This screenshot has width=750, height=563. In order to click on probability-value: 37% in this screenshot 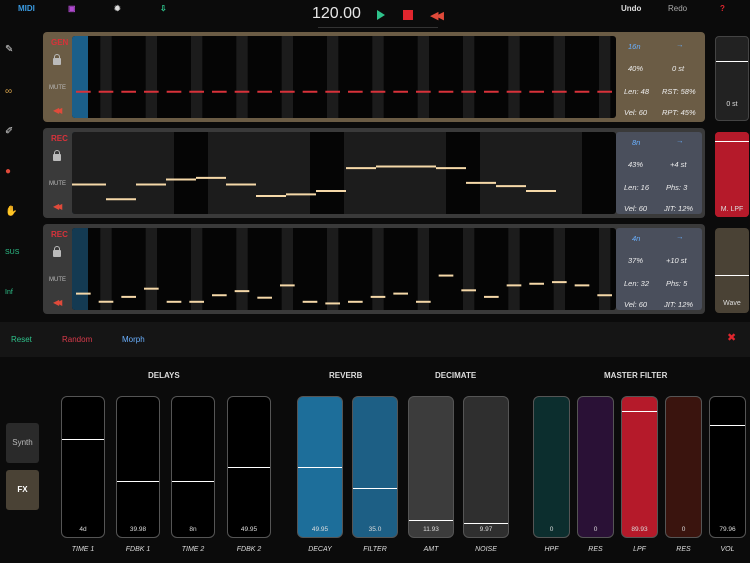, I will do `click(636, 260)`.